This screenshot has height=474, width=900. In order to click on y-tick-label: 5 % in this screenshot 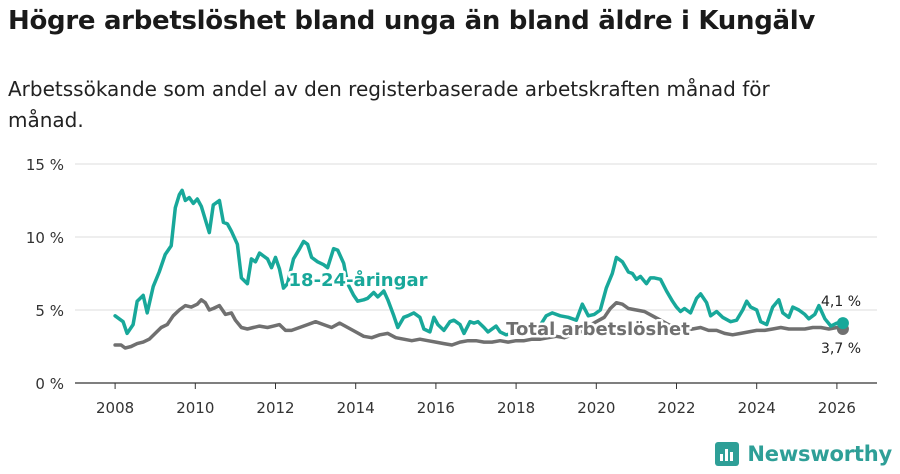, I will do `click(49, 311)`.